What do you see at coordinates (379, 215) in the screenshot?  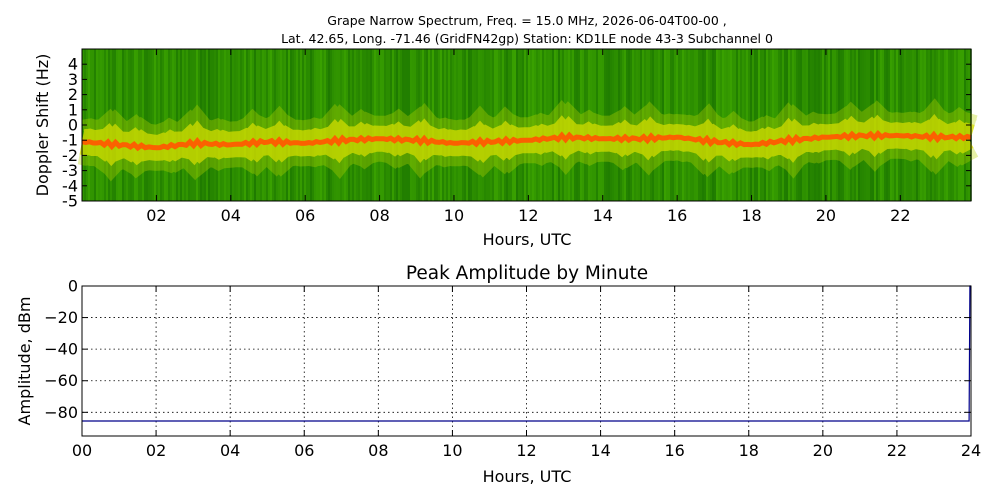 I see `spectrogram-x-tick-label: 08` at bounding box center [379, 215].